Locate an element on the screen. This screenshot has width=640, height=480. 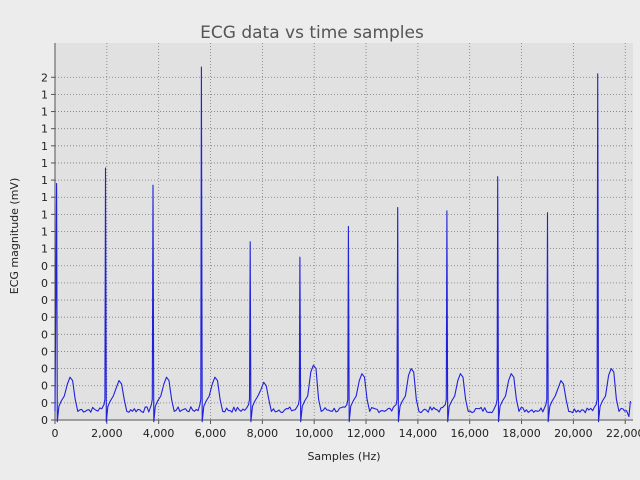
x-tick-label: 14,000 is located at coordinates (418, 433).